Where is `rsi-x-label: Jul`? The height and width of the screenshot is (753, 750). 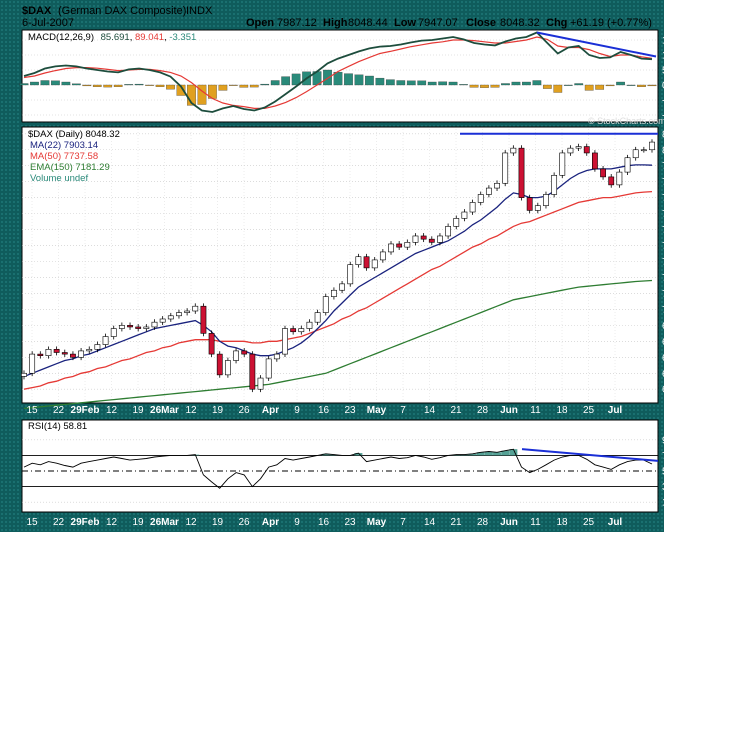
rsi-x-label: Jul is located at coordinates (615, 522).